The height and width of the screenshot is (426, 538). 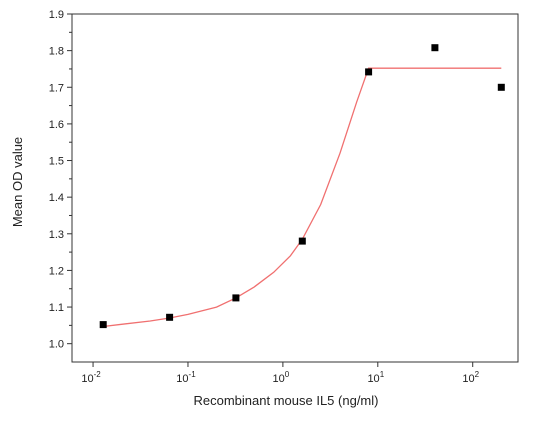 I want to click on x-tick-label: 10², so click(x=470, y=377).